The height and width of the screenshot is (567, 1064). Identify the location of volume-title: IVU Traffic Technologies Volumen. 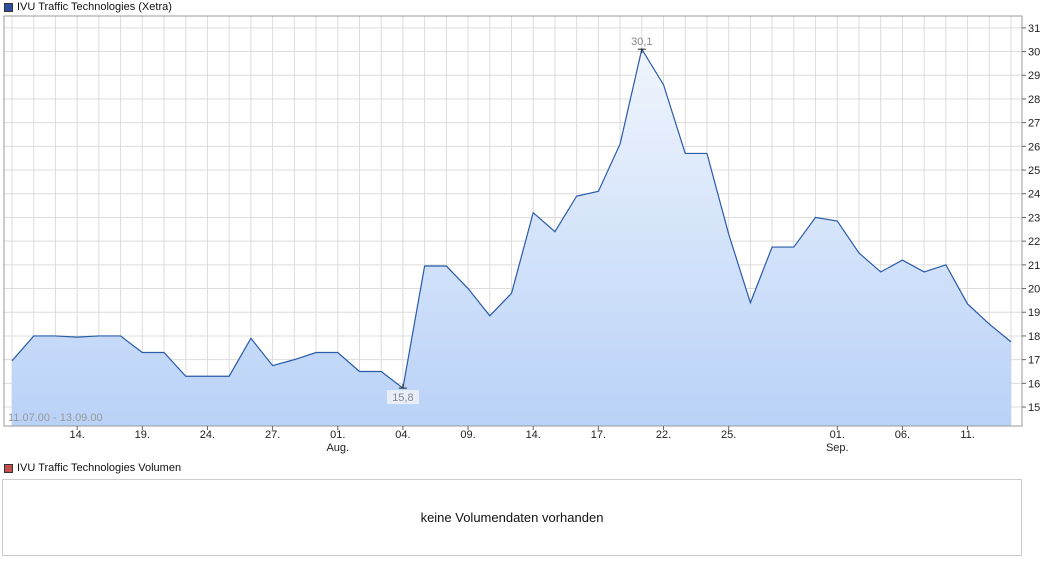
(99, 468).